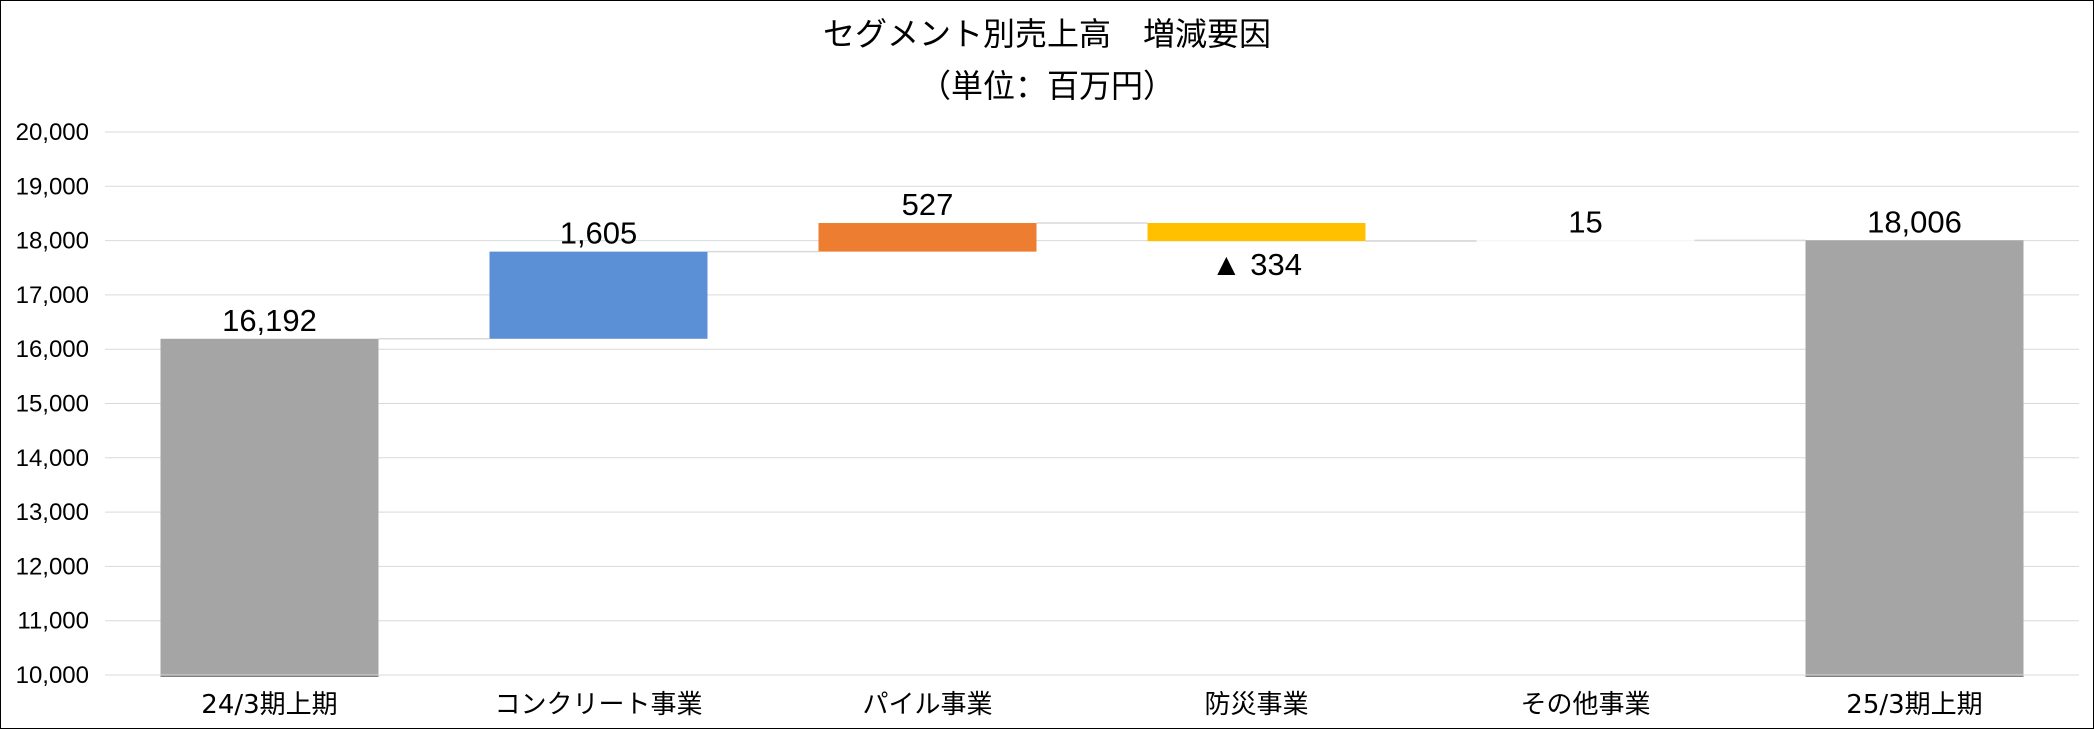  What do you see at coordinates (1256, 705) in the screenshot?
I see `x-category-label: 防災事業` at bounding box center [1256, 705].